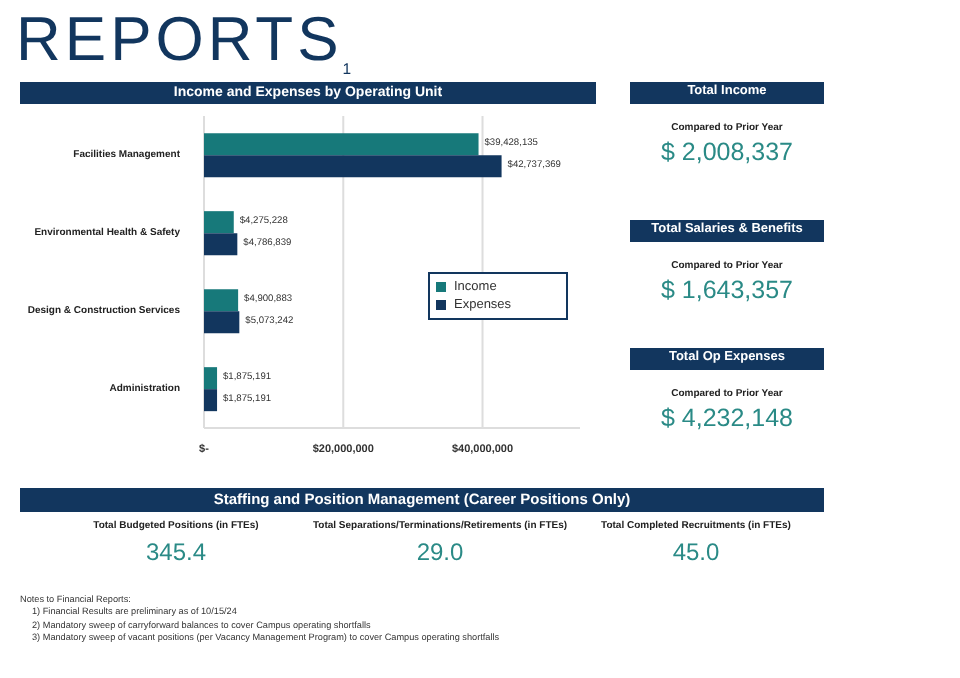  What do you see at coordinates (440, 552) in the screenshot?
I see `text: 29.0` at bounding box center [440, 552].